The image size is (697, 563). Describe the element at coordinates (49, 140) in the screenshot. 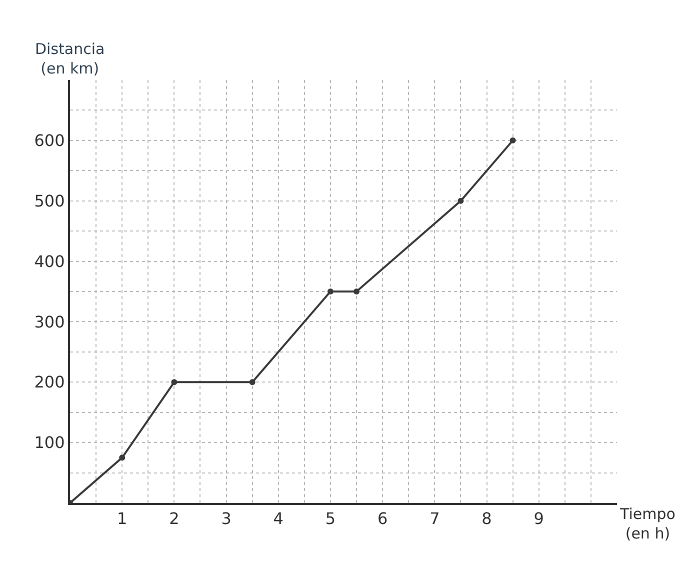

I see `y-tick-label: 600` at that location.